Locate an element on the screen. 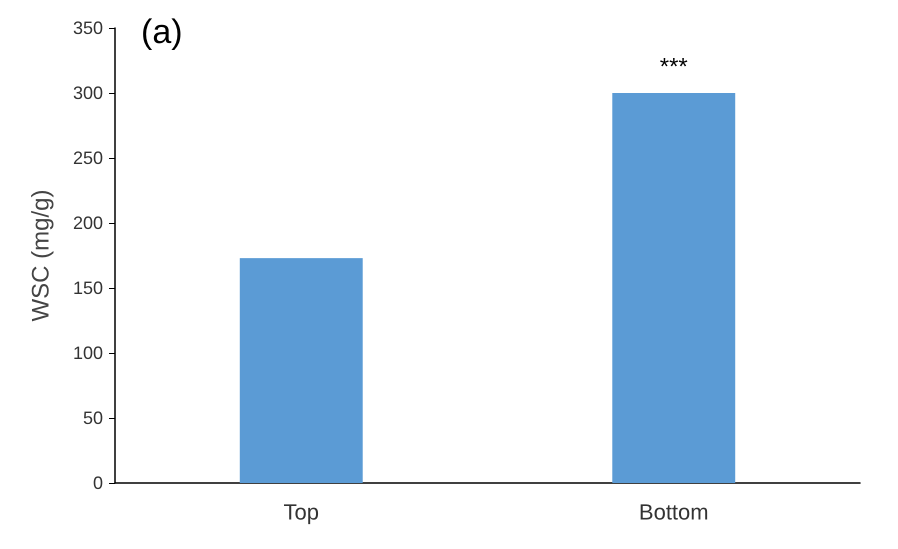 The image size is (898, 549). y-tick-label: 300 is located at coordinates (87, 93).